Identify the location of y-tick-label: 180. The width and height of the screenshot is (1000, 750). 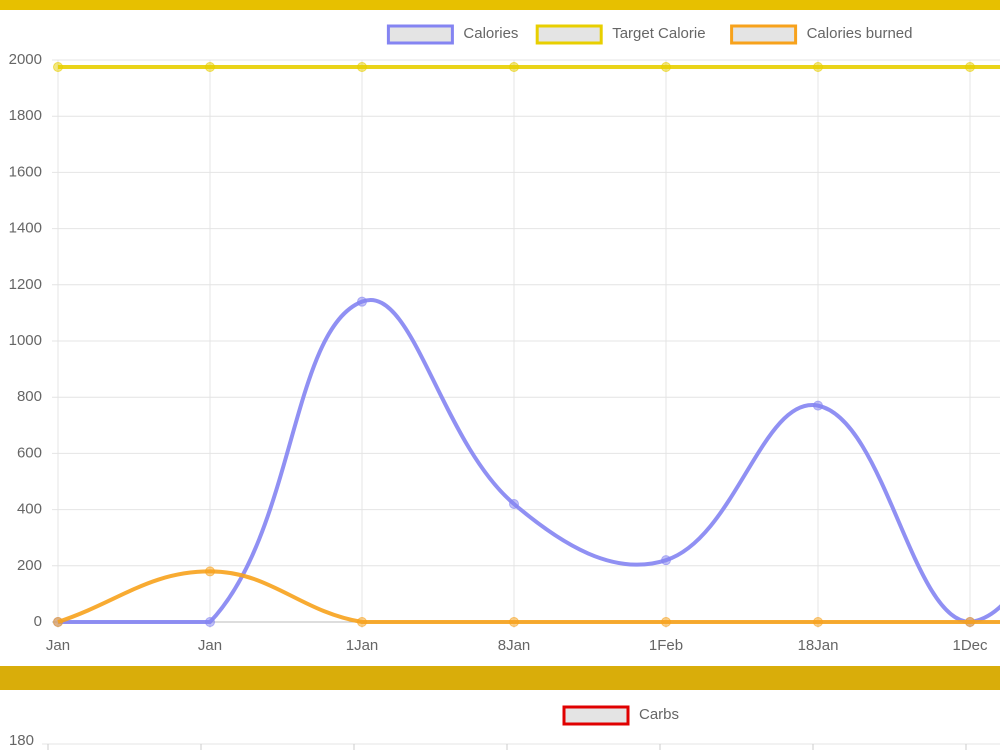
(21, 740).